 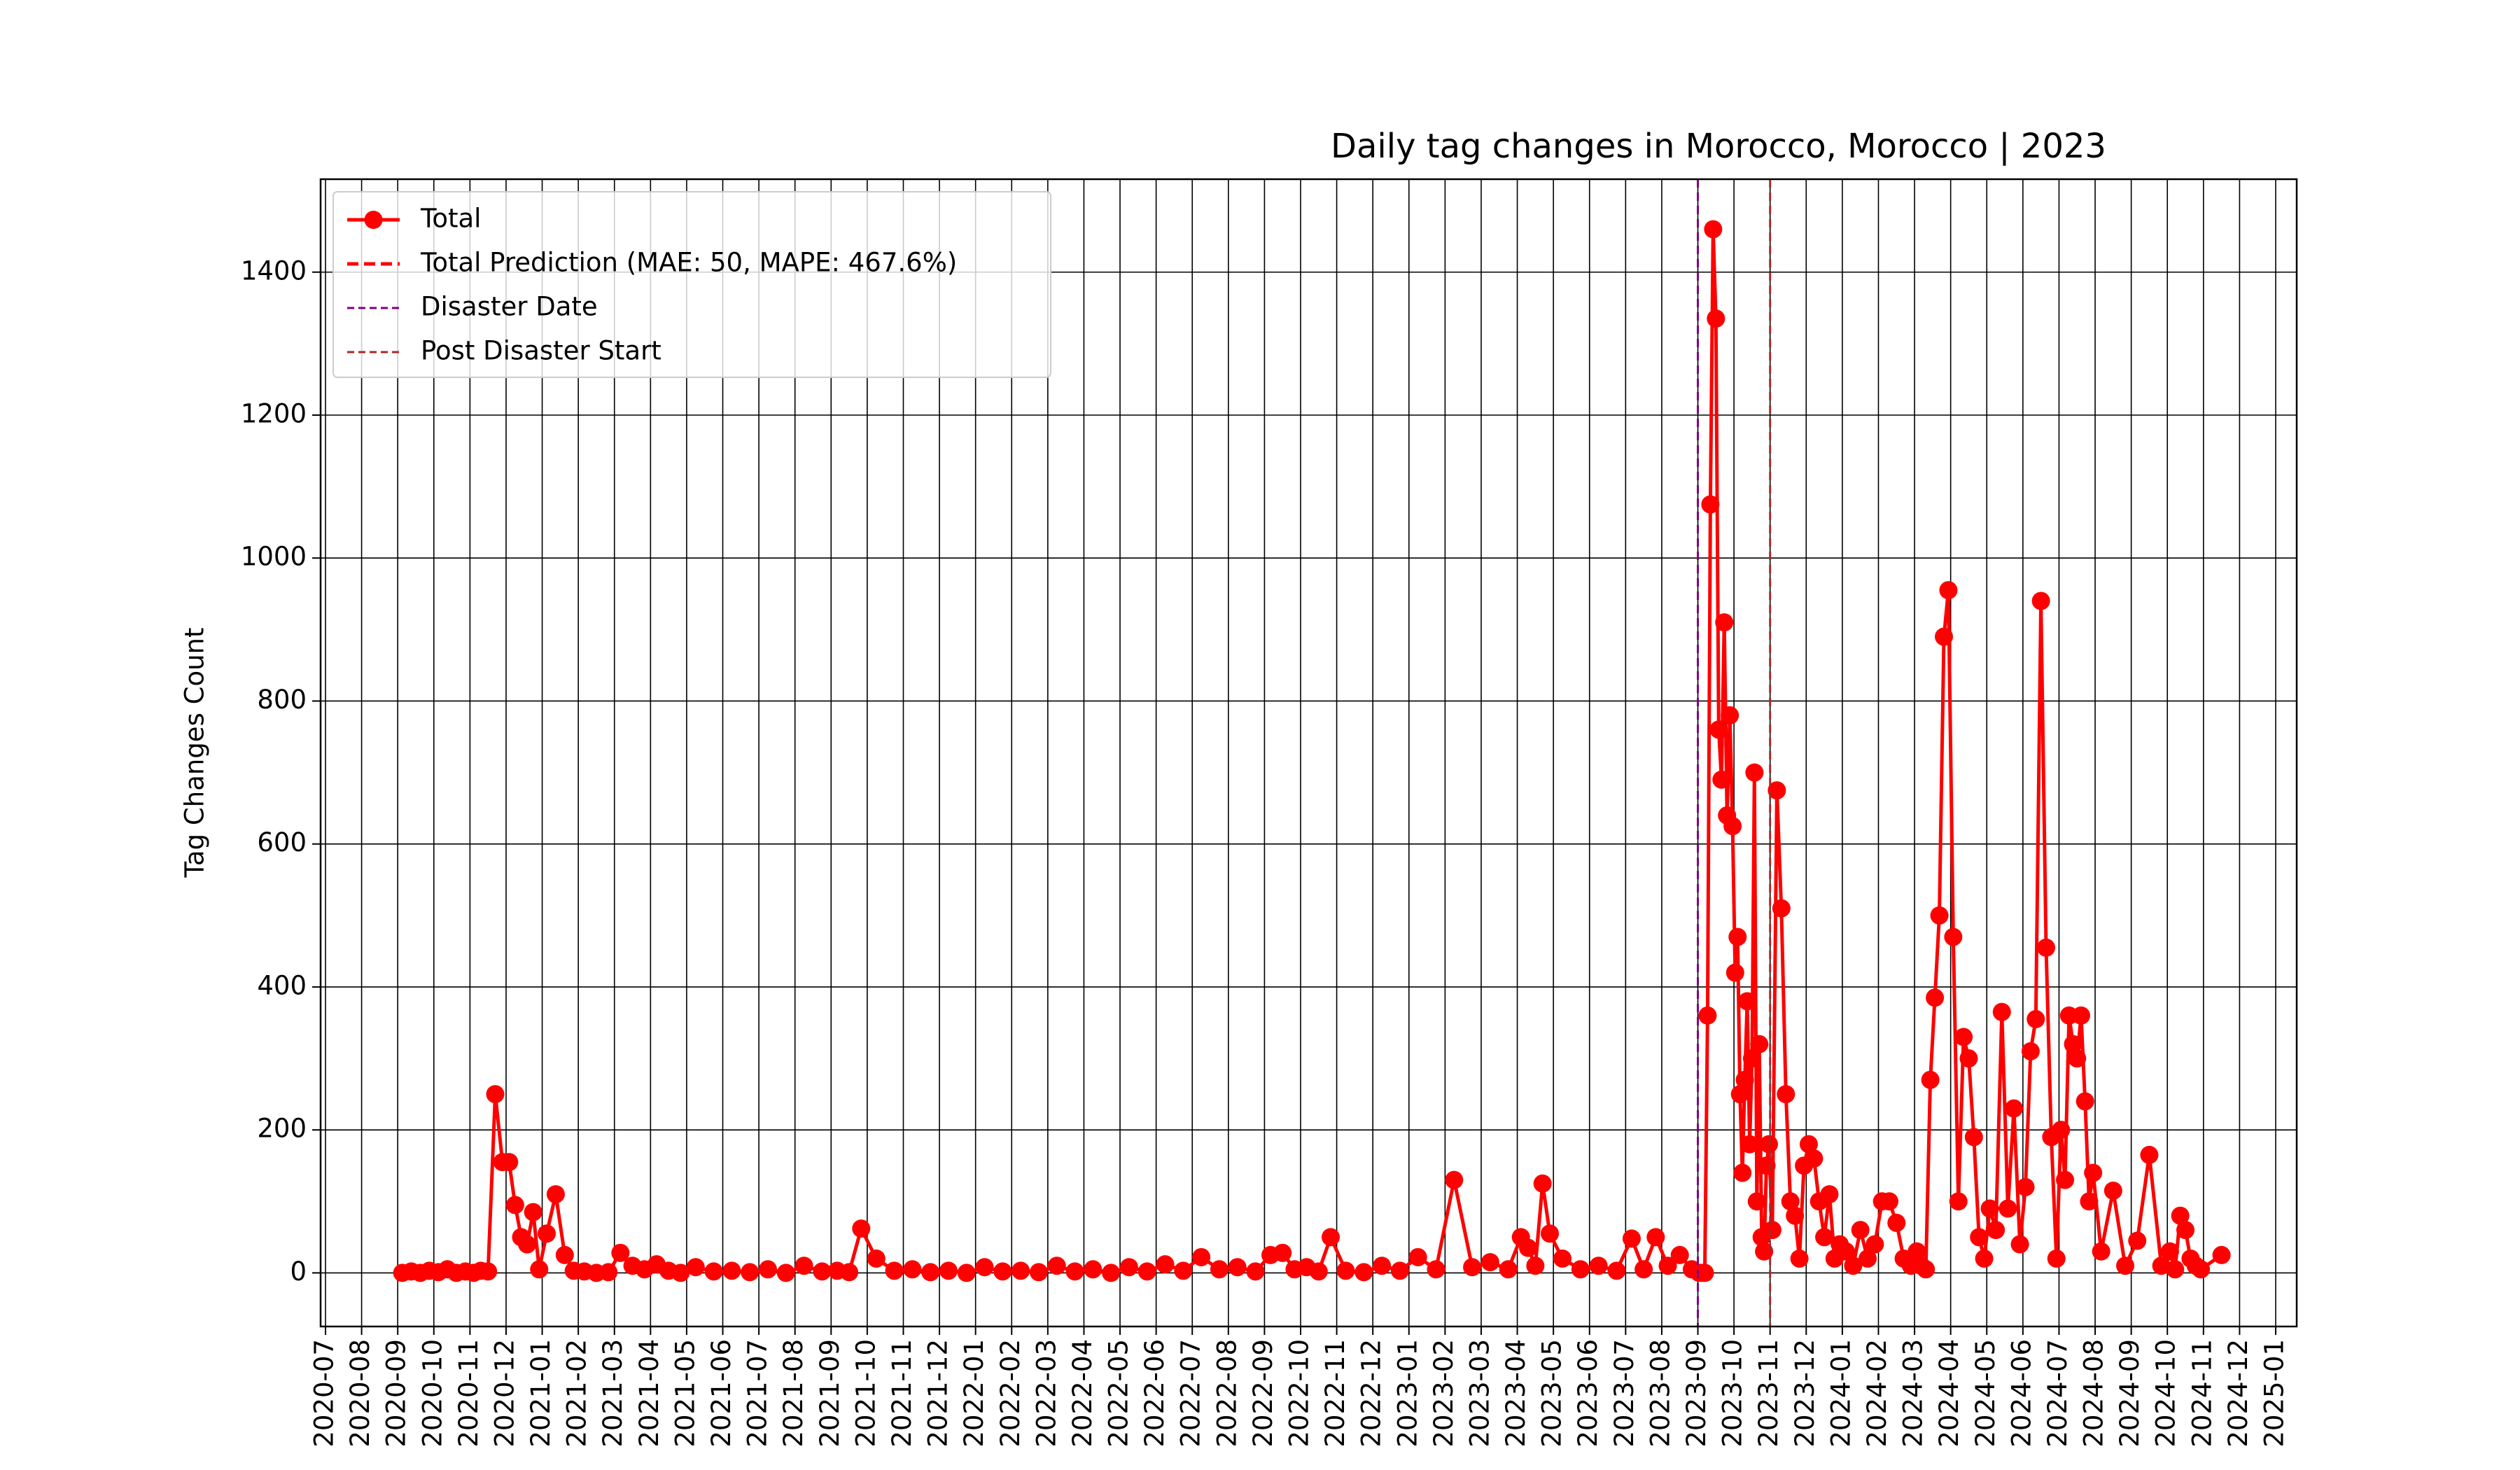 I want to click on x-tick-label: 2024-06, so click(x=2021, y=1393).